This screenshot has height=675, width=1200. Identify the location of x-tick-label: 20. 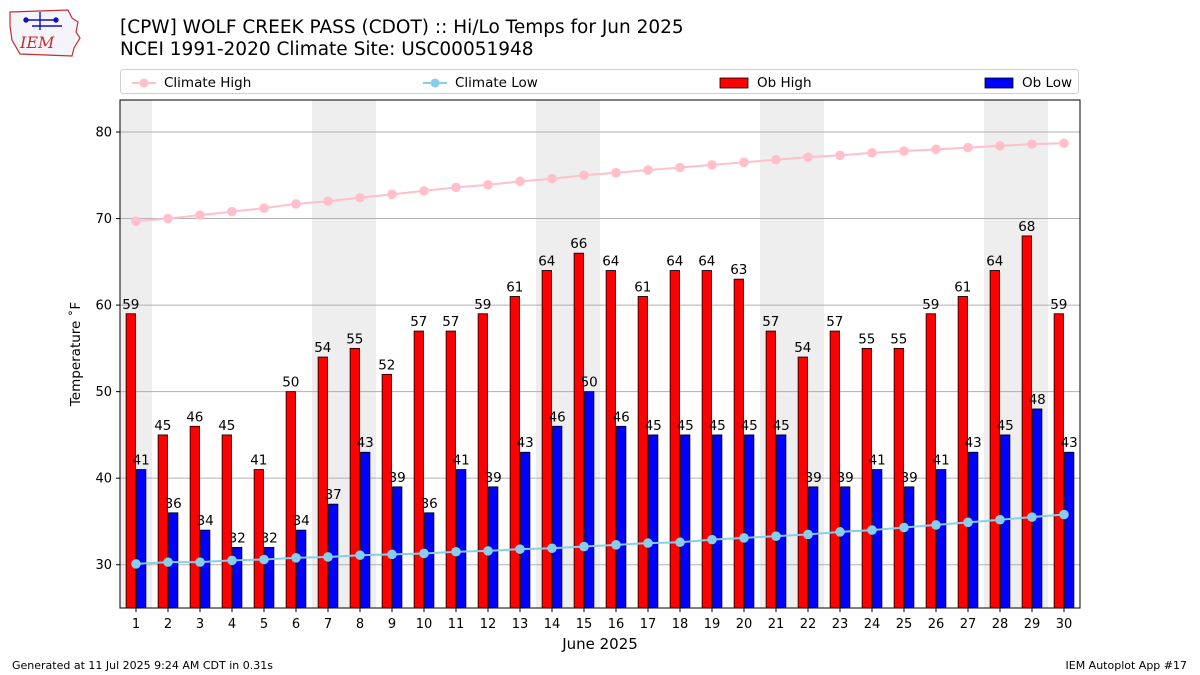
(744, 624).